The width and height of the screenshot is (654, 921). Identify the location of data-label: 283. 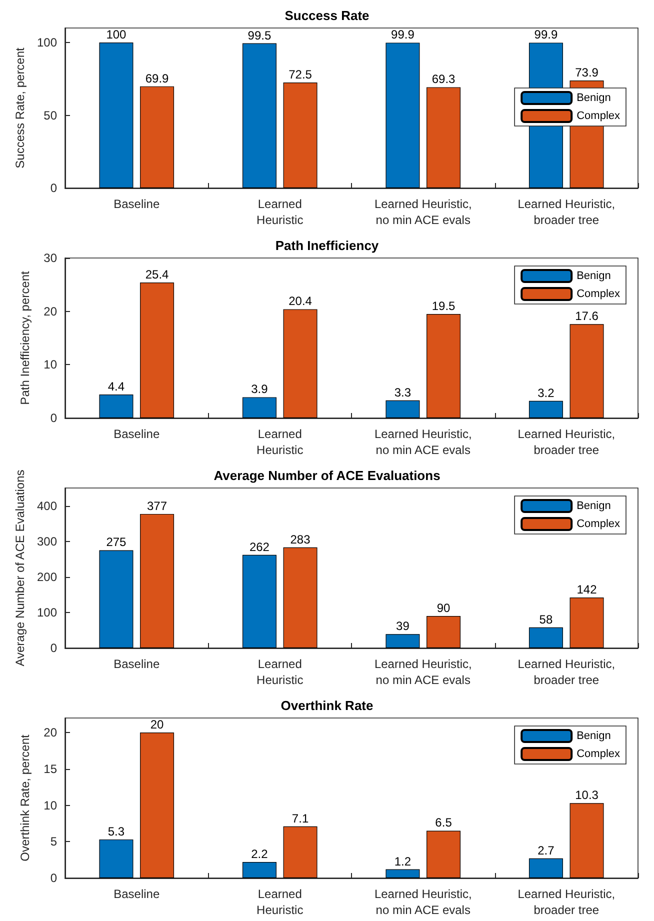
(300, 539).